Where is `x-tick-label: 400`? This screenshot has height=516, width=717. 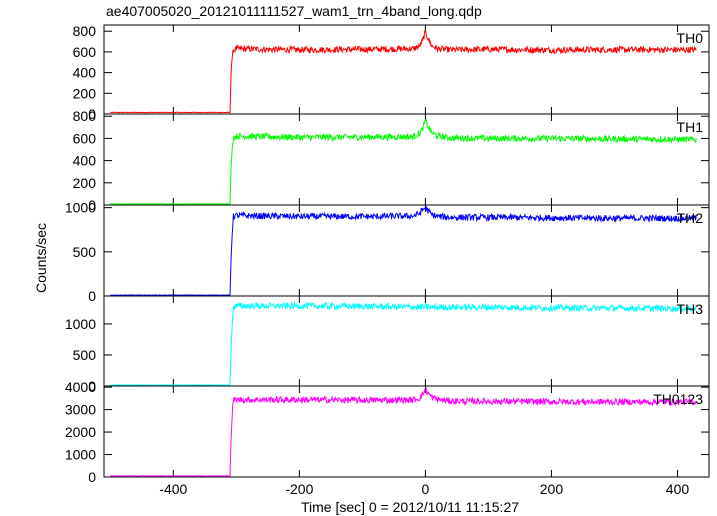
x-tick-label: 400 is located at coordinates (678, 489).